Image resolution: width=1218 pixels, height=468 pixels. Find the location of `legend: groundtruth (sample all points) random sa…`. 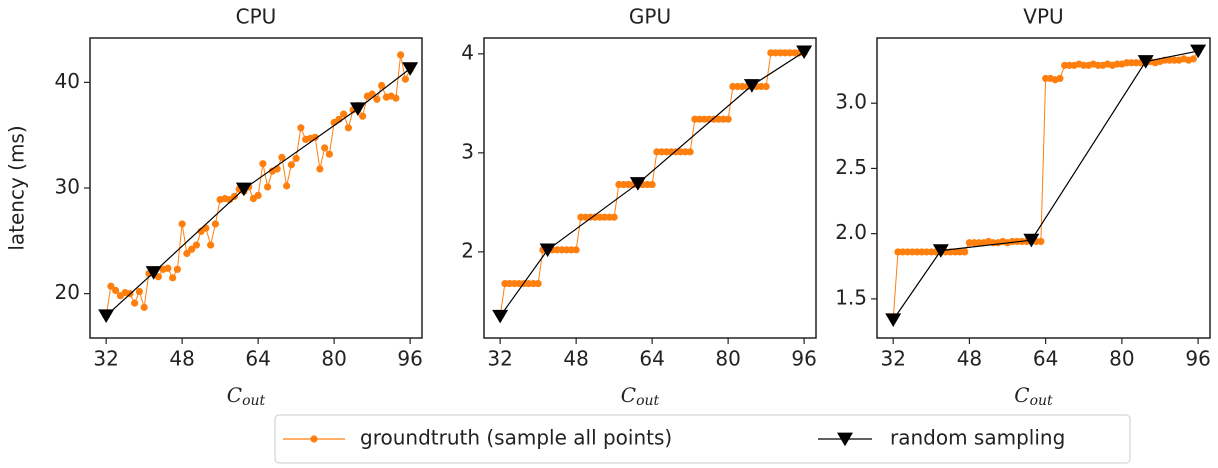

legend: groundtruth (sample all points) random sa… is located at coordinates (702, 439).